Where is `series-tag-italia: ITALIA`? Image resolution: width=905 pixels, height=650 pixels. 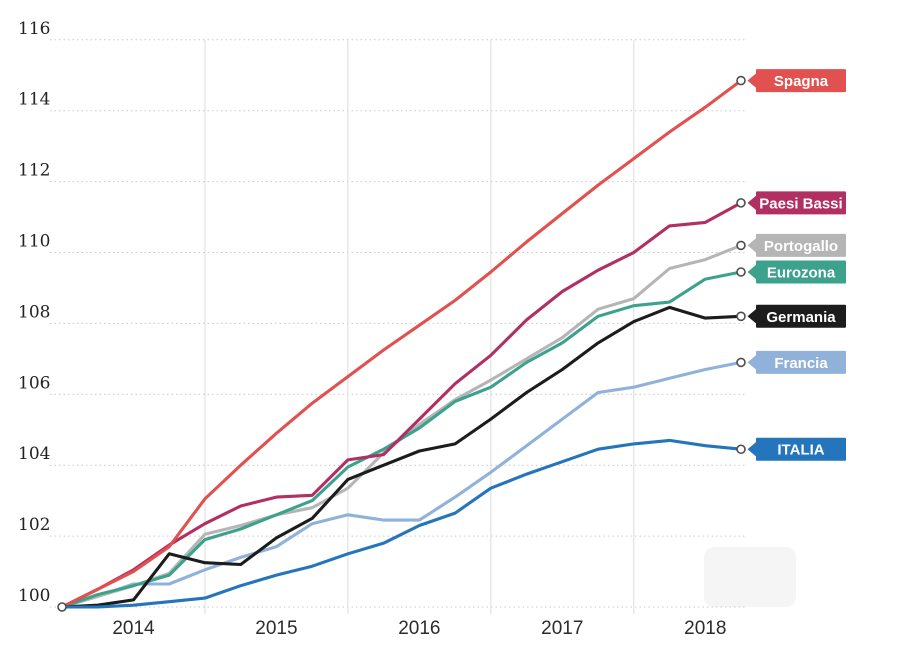
series-tag-italia: ITALIA is located at coordinates (796, 449).